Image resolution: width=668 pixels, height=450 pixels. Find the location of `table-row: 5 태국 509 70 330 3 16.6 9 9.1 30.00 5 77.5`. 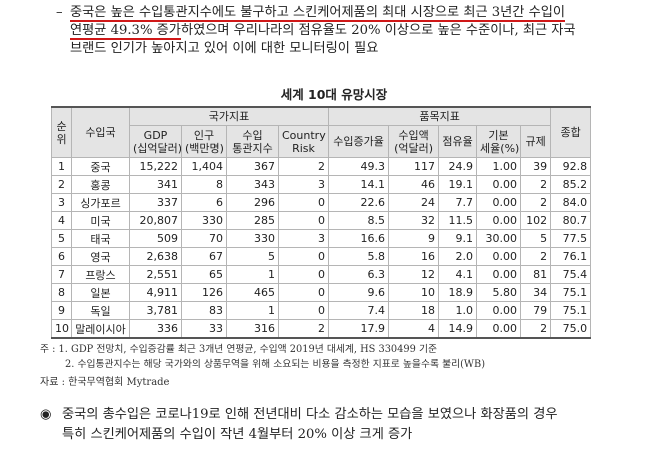

table-row: 5 태국 509 70 330 3 16.6 9 9.1 30.00 5 77.5 is located at coordinates (321, 238).